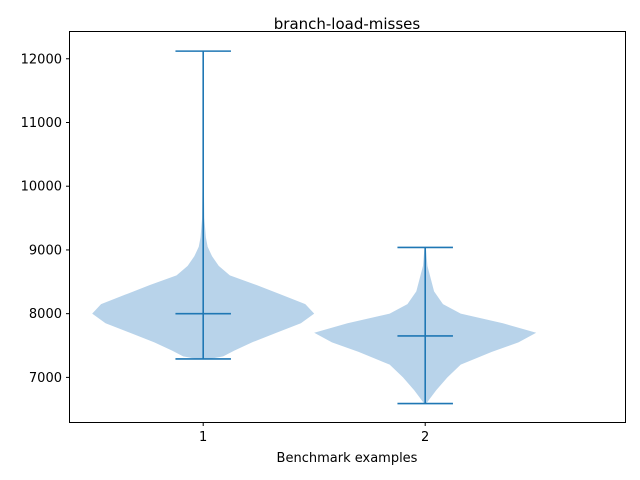 Image resolution: width=640 pixels, height=480 pixels. I want to click on x-tick-label: 1, so click(203, 437).